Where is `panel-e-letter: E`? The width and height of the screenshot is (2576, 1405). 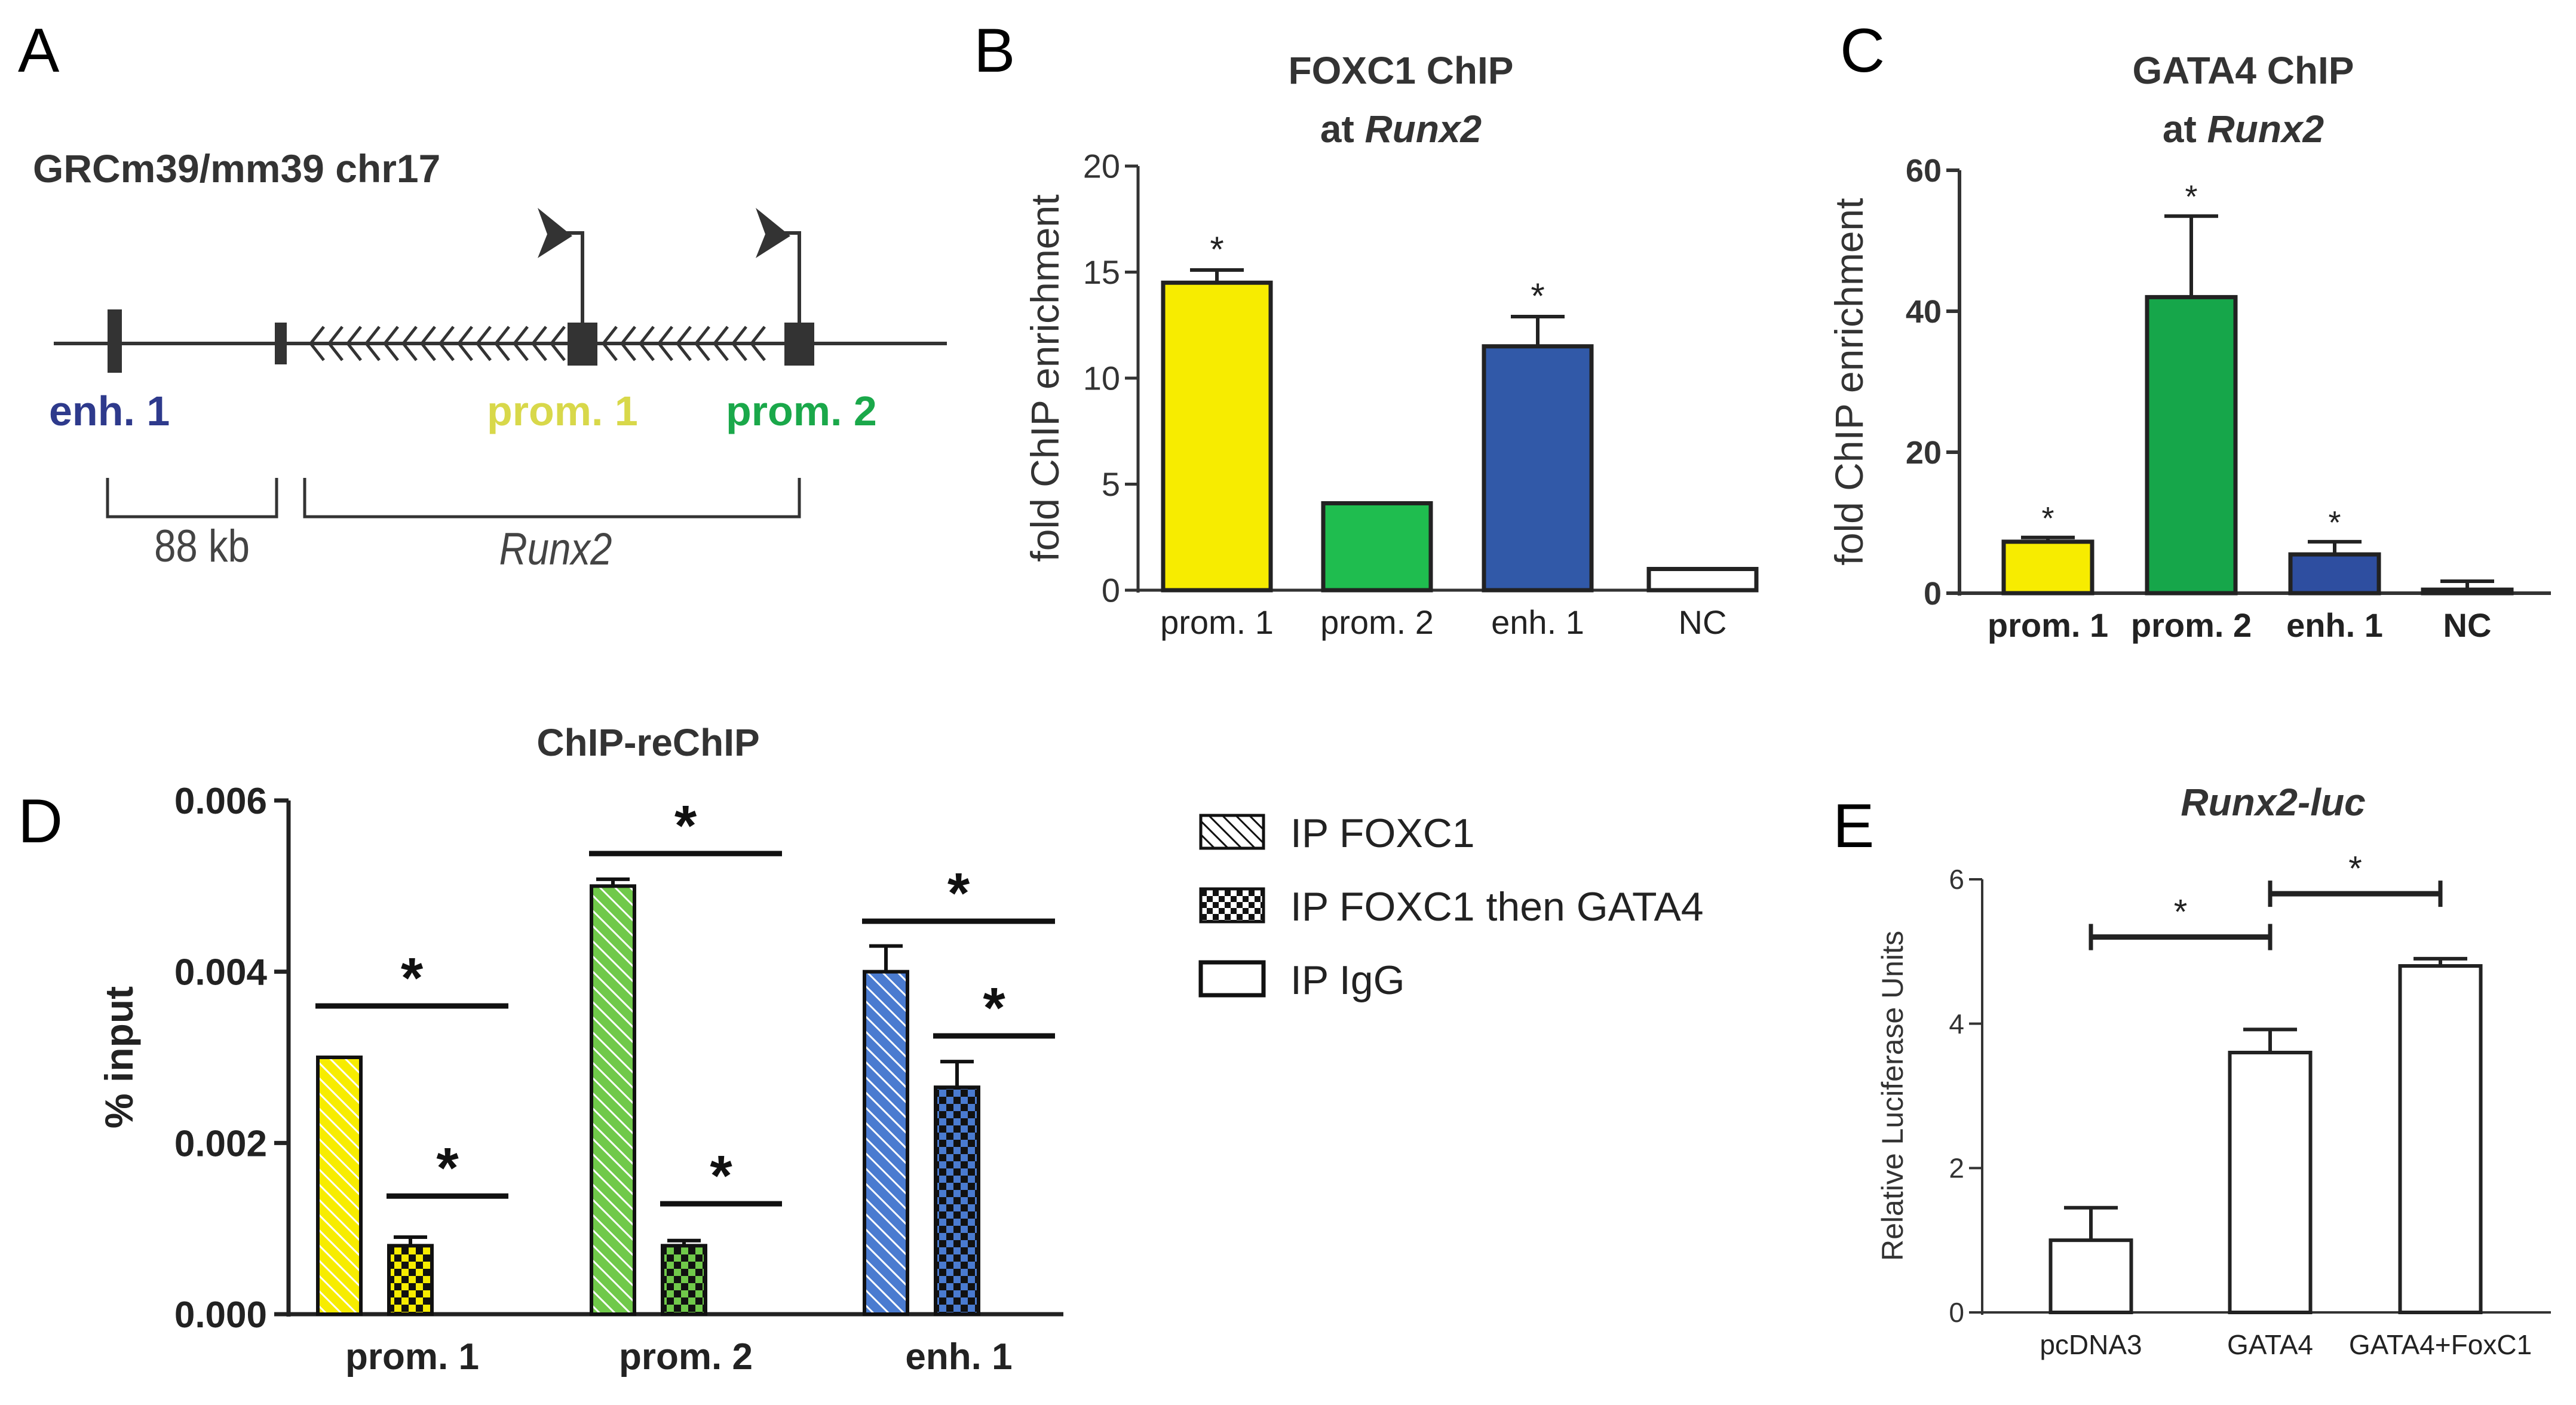
panel-e-letter: E is located at coordinates (1853, 826).